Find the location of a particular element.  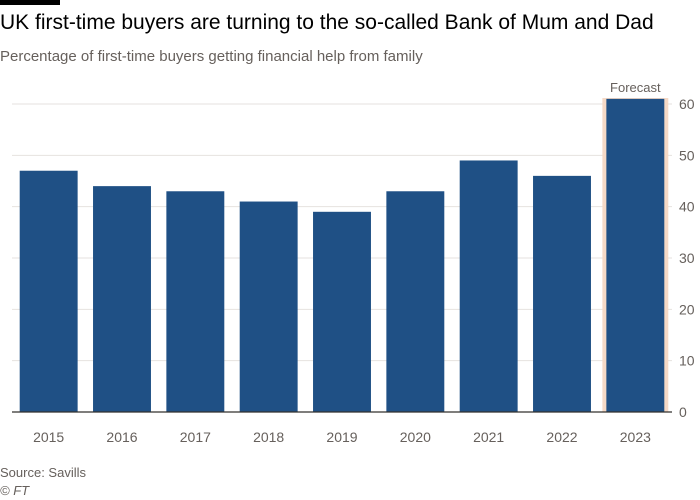

x-tick-label-2015: 2015 is located at coordinates (48, 437).